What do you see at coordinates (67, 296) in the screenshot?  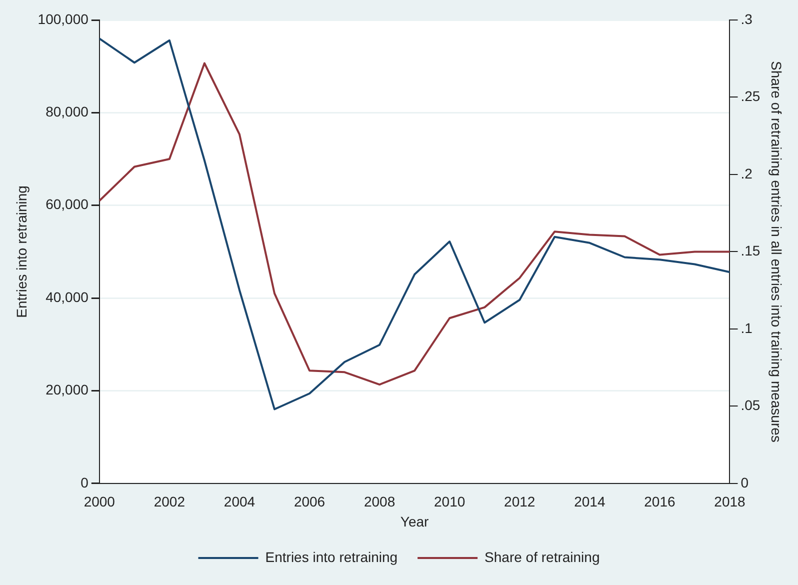 I see `y-tick-label: 40,000` at bounding box center [67, 296].